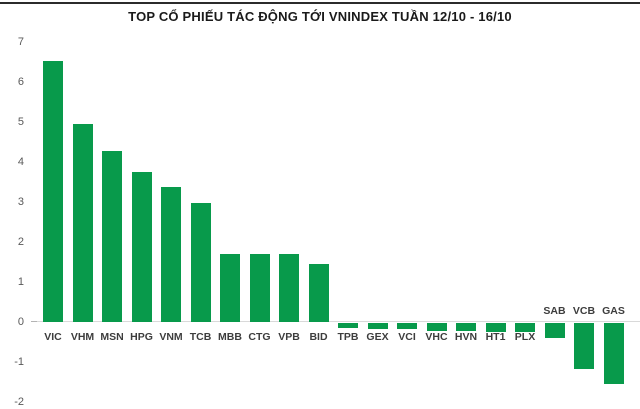  What do you see at coordinates (20, 282) in the screenshot?
I see `y-axis-tick-label: 1` at bounding box center [20, 282].